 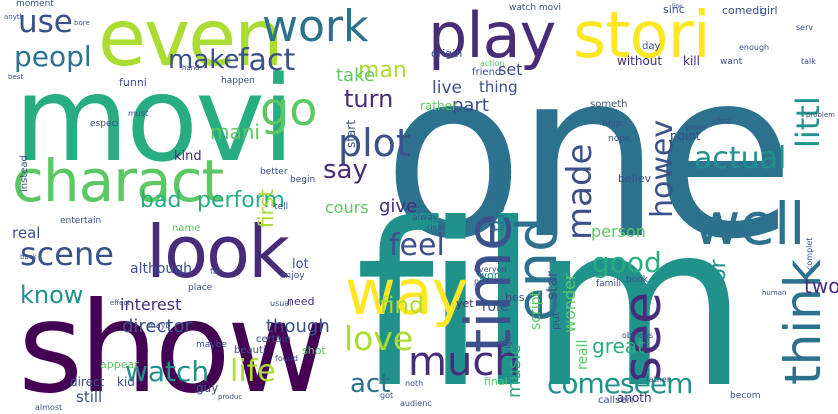 I want to click on word: usual, so click(x=281, y=303).